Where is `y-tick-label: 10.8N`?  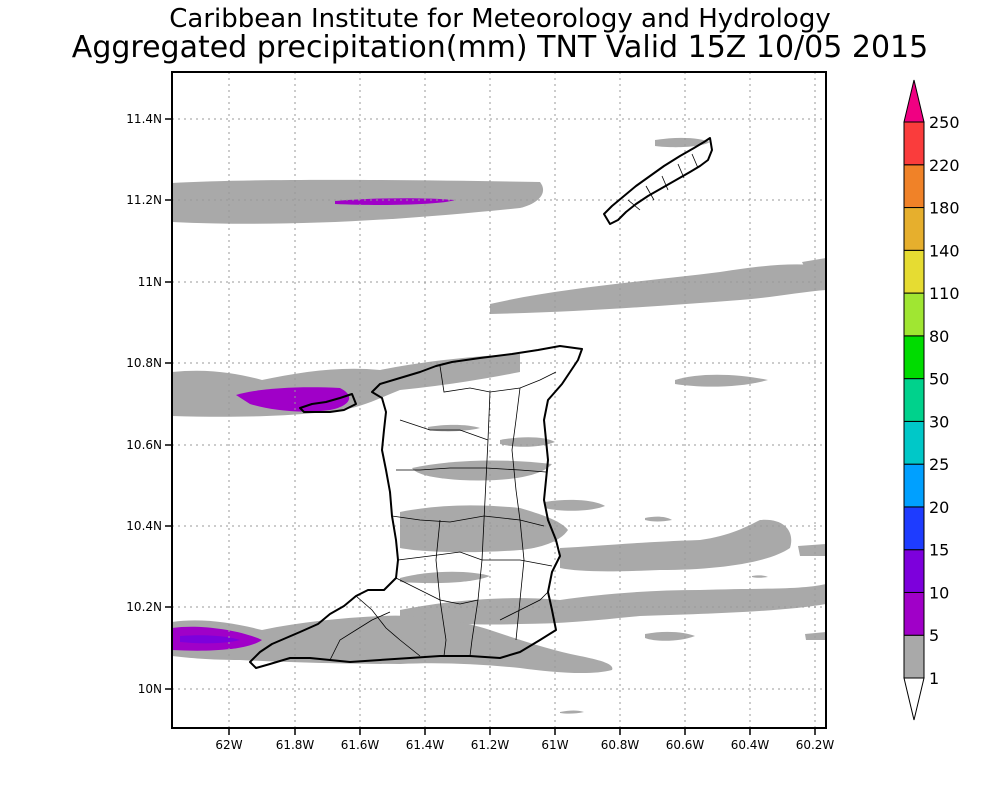 y-tick-label: 10.8N is located at coordinates (144, 363).